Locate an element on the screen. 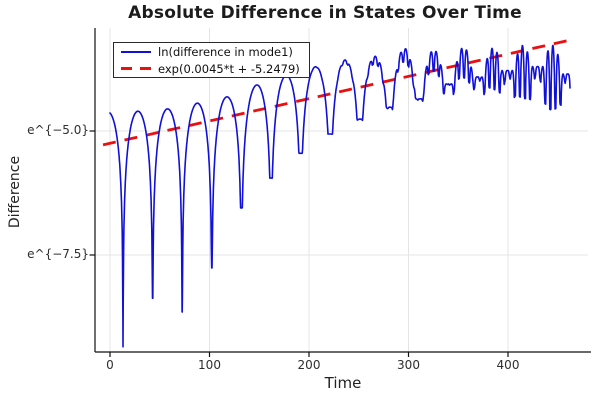 This screenshot has height=400, width=600. legend-line-sample-blue is located at coordinates (136, 51).